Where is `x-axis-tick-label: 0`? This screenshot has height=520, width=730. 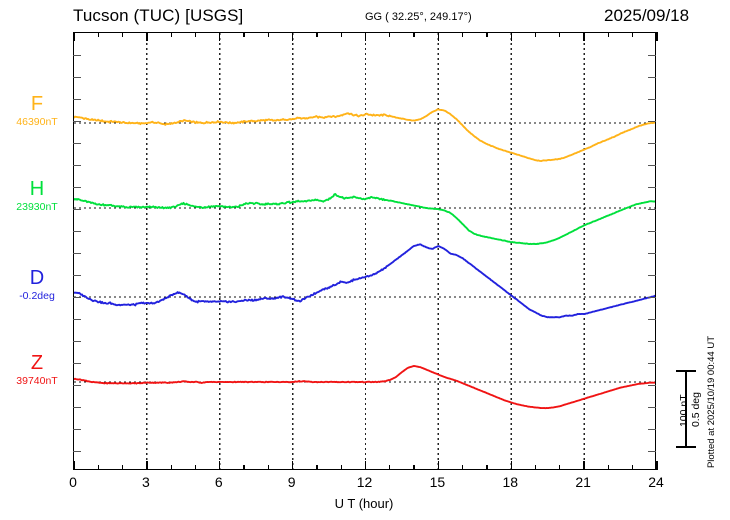
x-axis-tick-label: 0 is located at coordinates (73, 482).